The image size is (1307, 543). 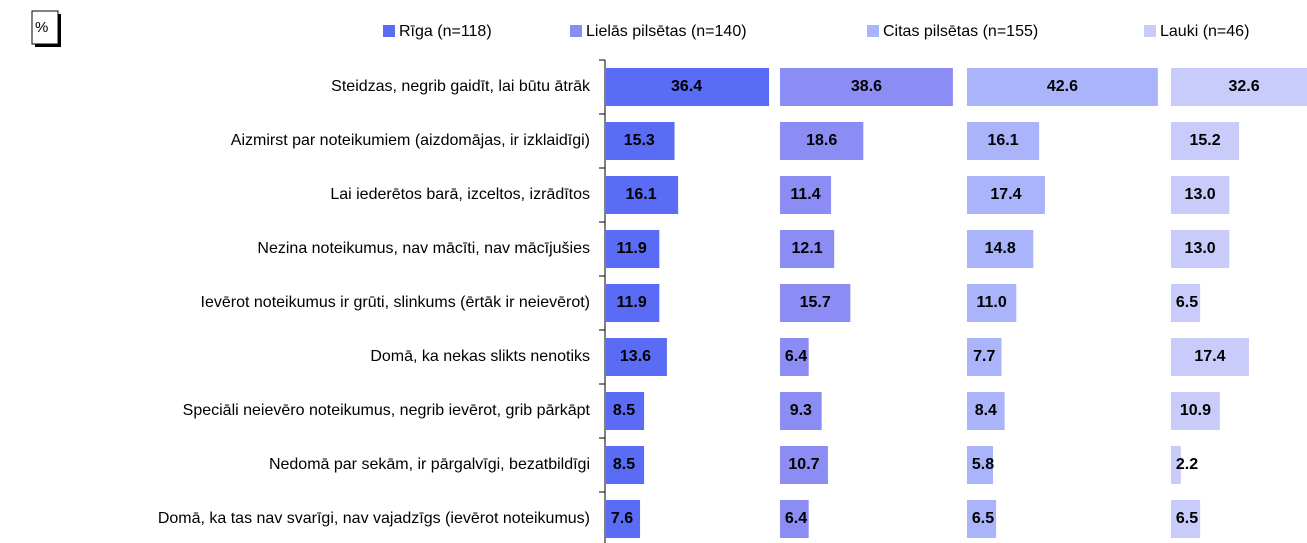 I want to click on unit-box, so click(x=45, y=27).